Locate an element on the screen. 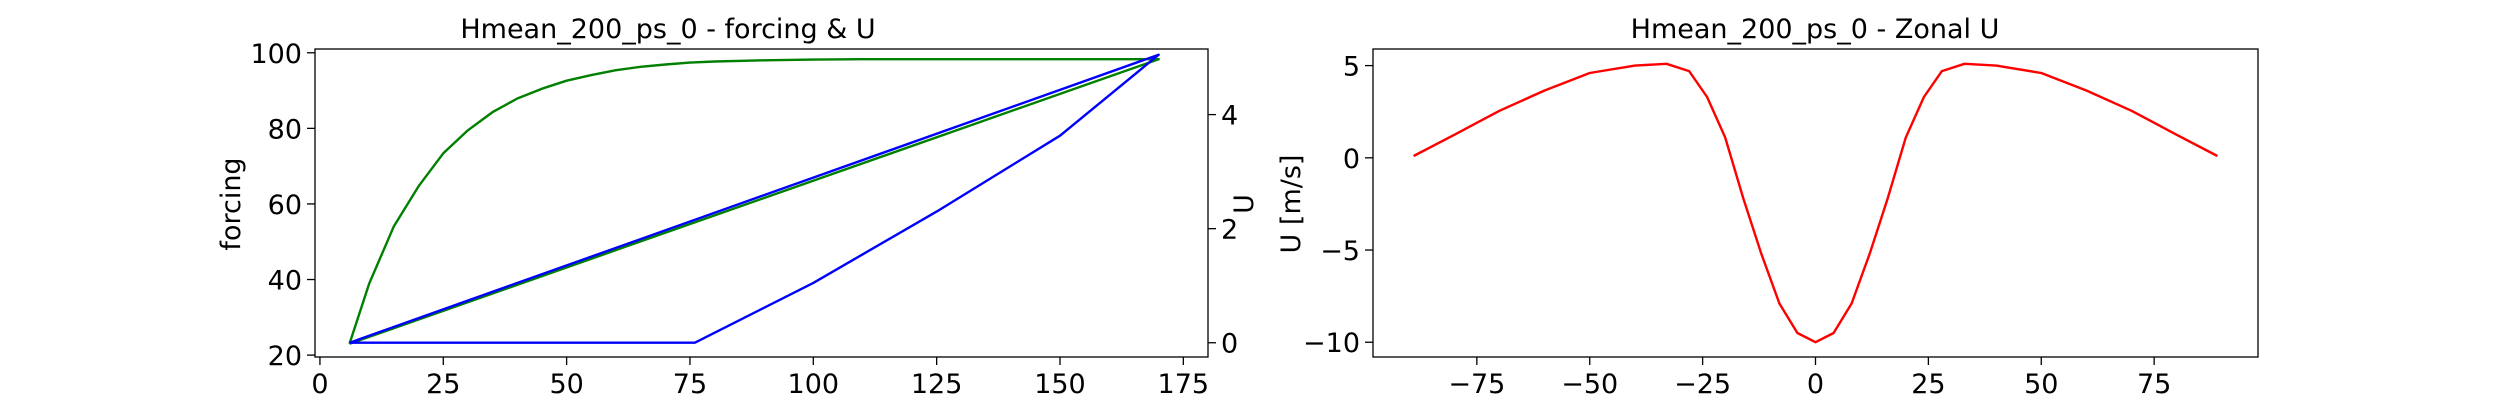  y-tick-label: 5 is located at coordinates (1351, 67).